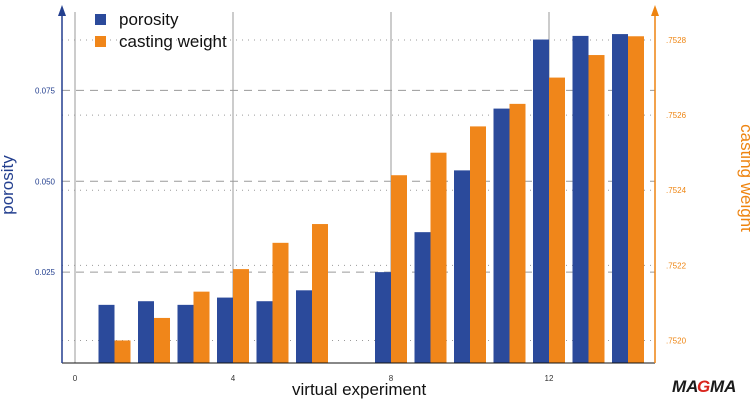 This screenshot has width=750, height=405. Describe the element at coordinates (676, 340) in the screenshot. I see `y-right-tick-label: .7520` at that location.